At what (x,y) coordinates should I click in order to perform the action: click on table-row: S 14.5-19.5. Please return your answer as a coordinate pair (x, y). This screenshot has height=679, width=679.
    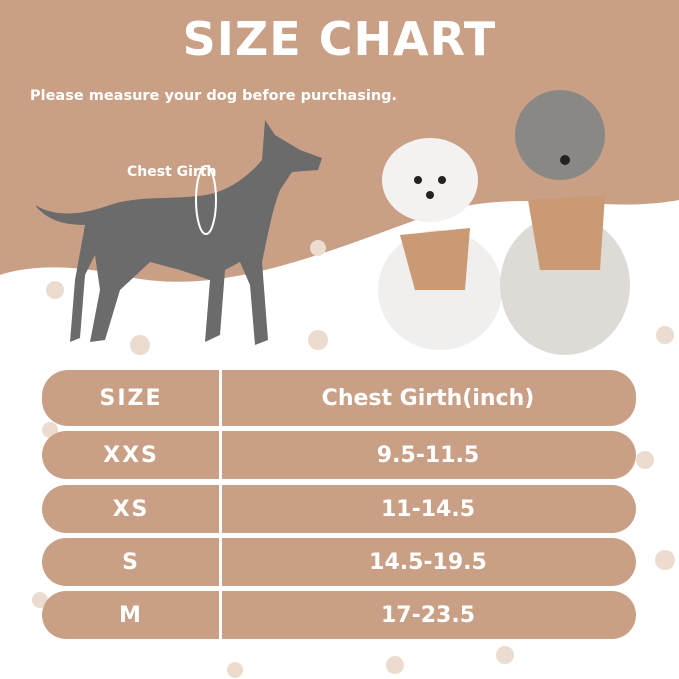
    Looking at the image, I should click on (339, 562).